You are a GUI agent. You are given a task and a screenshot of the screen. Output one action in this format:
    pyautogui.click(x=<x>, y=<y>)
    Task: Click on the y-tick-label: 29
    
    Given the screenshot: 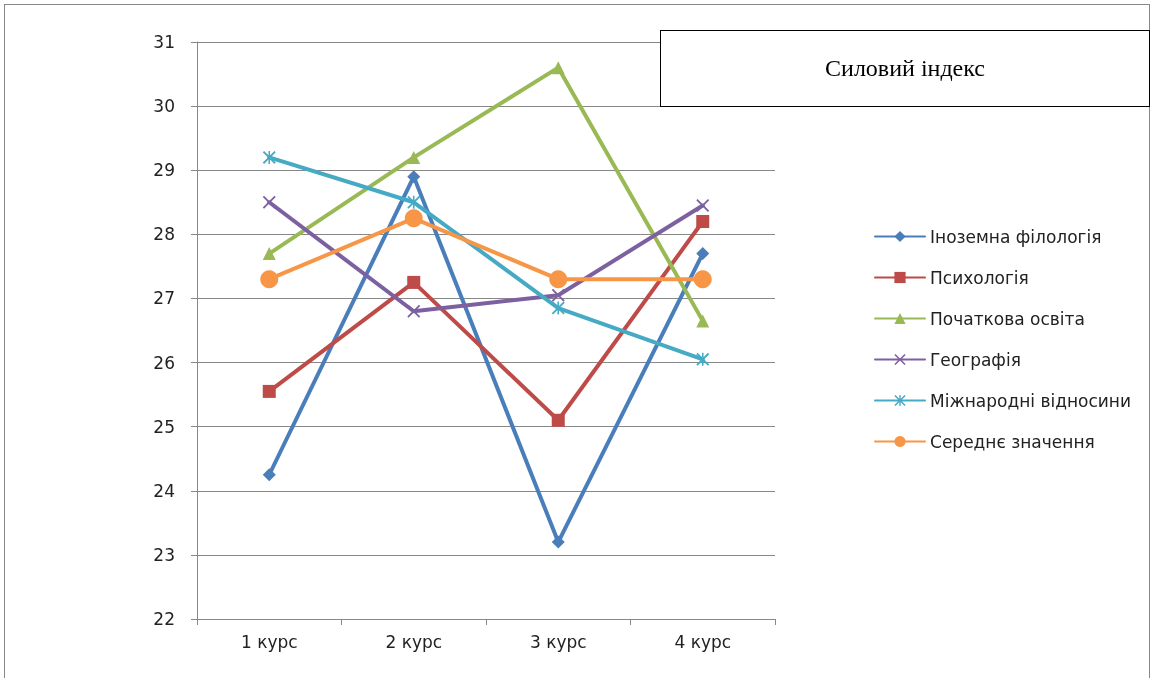 What is the action you would take?
    pyautogui.click(x=164, y=170)
    